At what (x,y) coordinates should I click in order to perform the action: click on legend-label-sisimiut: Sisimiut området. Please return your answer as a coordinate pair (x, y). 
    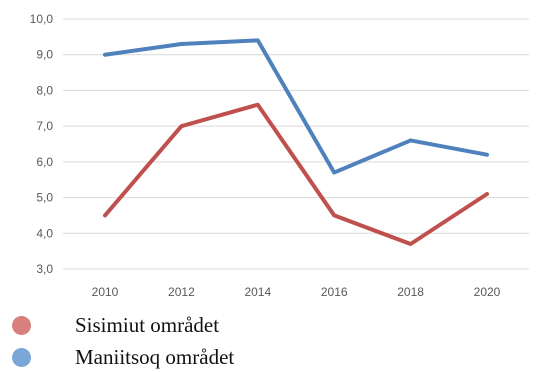
    Looking at the image, I should click on (147, 324).